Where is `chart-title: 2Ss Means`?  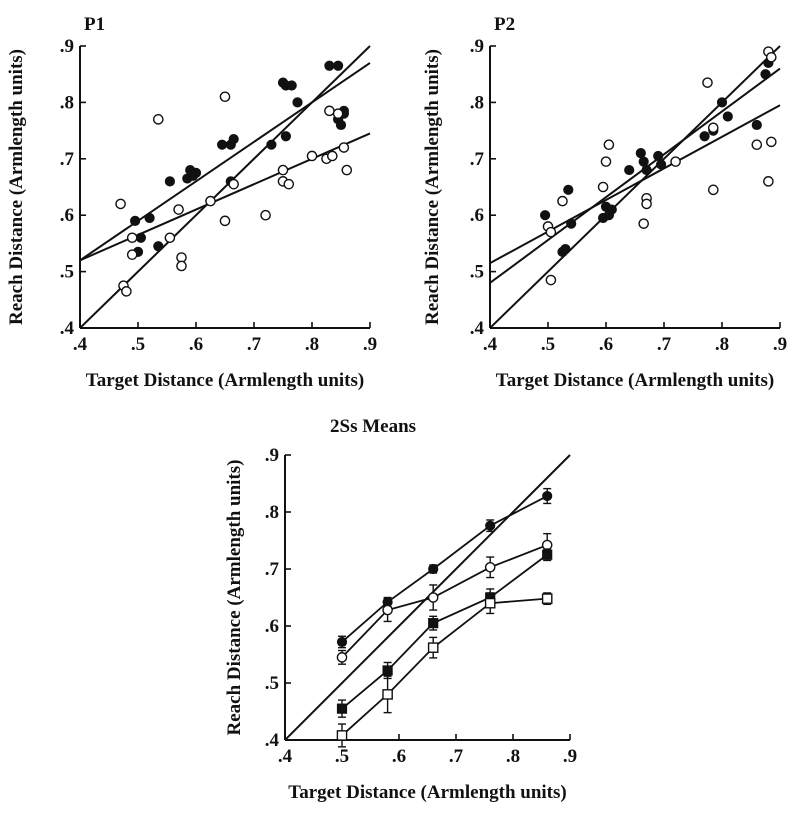
chart-title: 2Ss Means is located at coordinates (373, 426).